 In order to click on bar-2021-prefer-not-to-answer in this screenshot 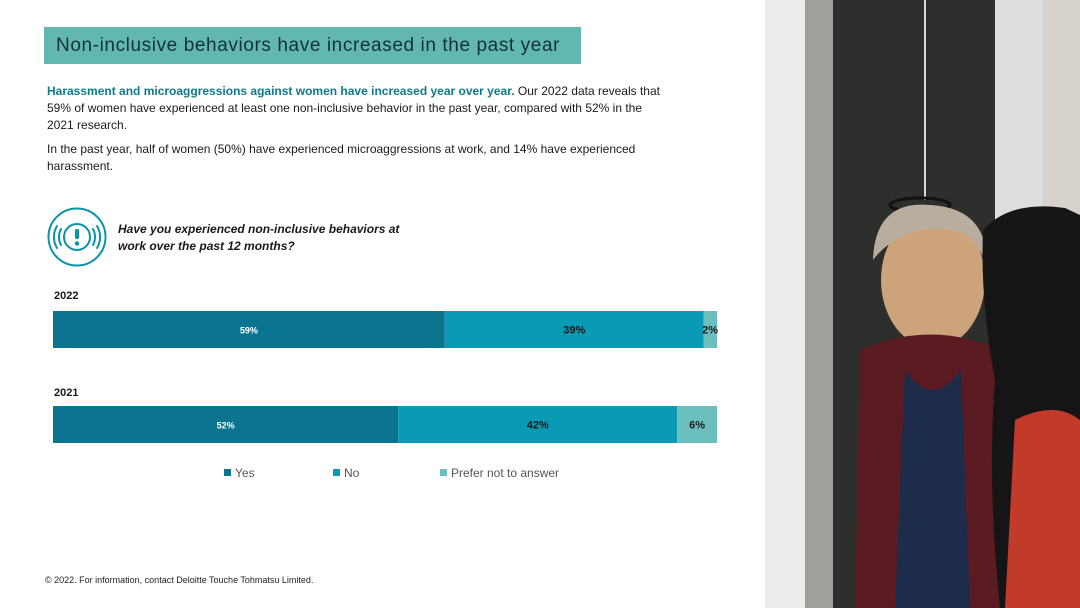, I will do `click(697, 424)`.